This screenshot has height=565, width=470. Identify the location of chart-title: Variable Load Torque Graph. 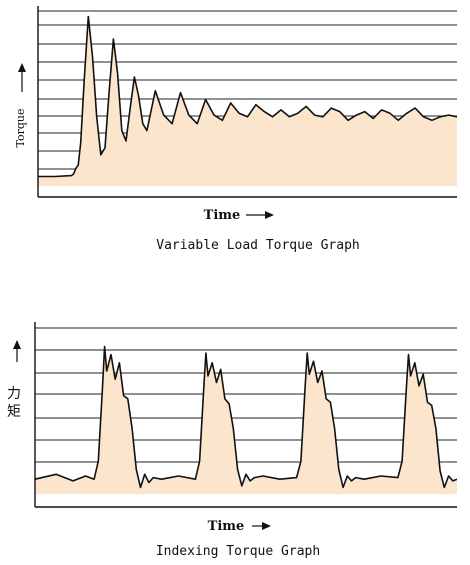
(258, 245).